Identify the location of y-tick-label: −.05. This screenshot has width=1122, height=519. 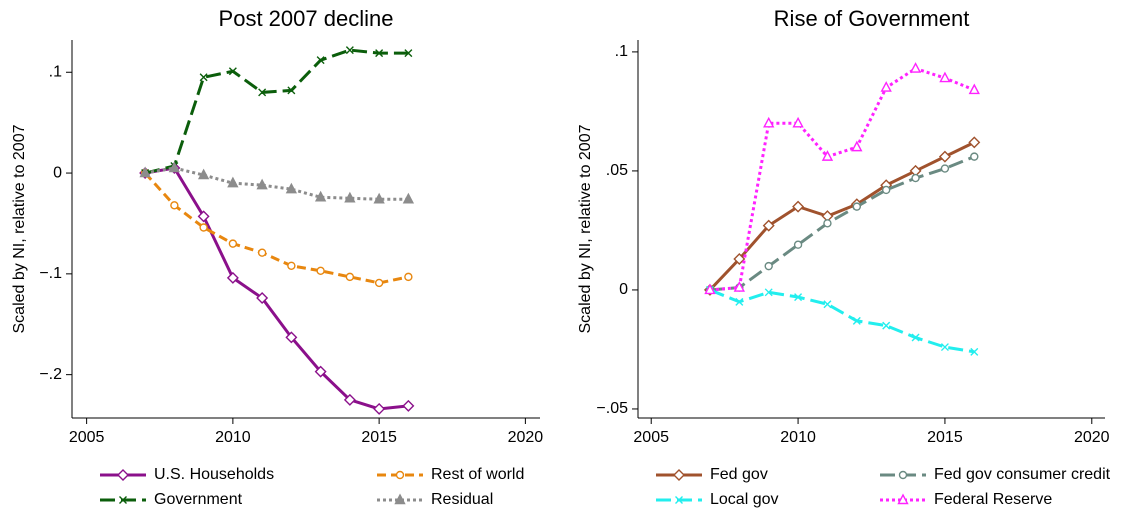
(612, 408).